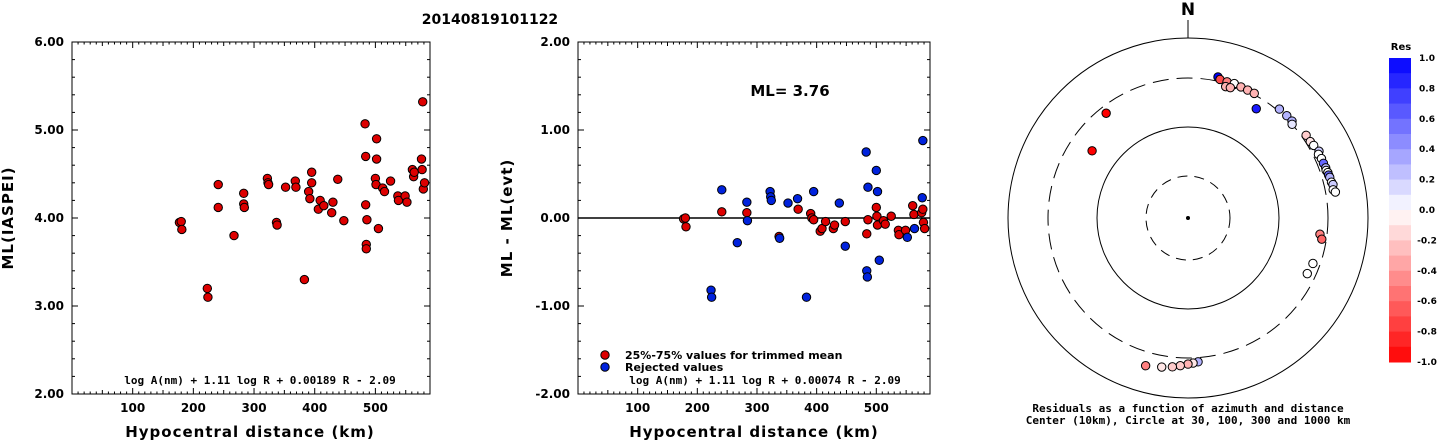 The height and width of the screenshot is (441, 1437). I want to click on epicenter-dot, so click(1188, 218).